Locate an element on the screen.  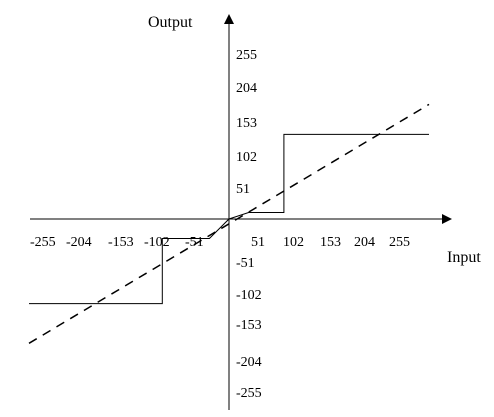
x-axis-title: Input is located at coordinates (464, 257).